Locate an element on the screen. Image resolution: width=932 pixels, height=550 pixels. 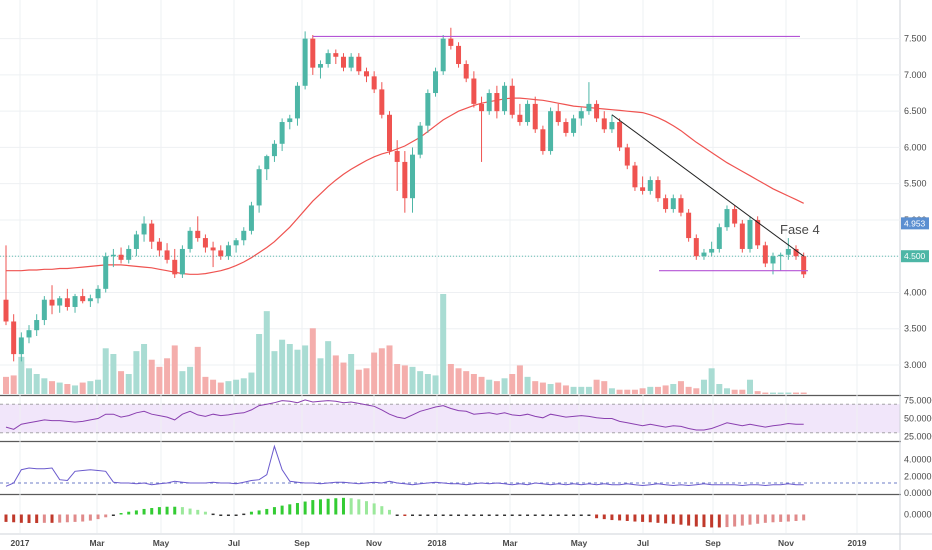
time-tick-4: Sep is located at coordinates (302, 543).